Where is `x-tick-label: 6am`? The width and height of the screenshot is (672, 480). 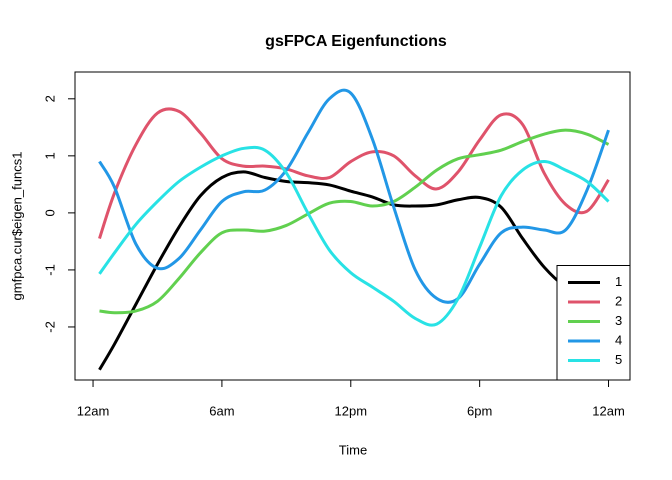 x-tick-label: 6am is located at coordinates (221, 410).